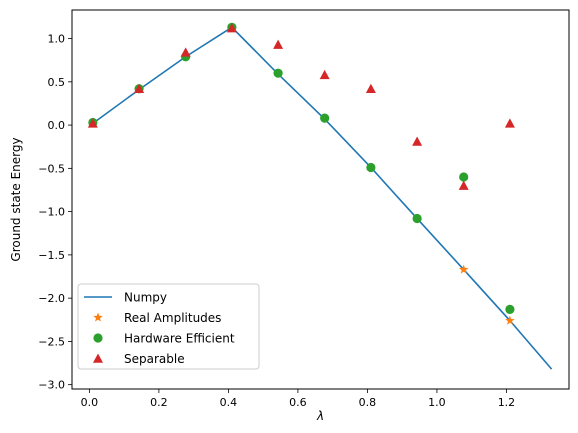 The image size is (578, 433). What do you see at coordinates (57, 125) in the screenshot?
I see `y-tick-label: 0.0` at bounding box center [57, 125].